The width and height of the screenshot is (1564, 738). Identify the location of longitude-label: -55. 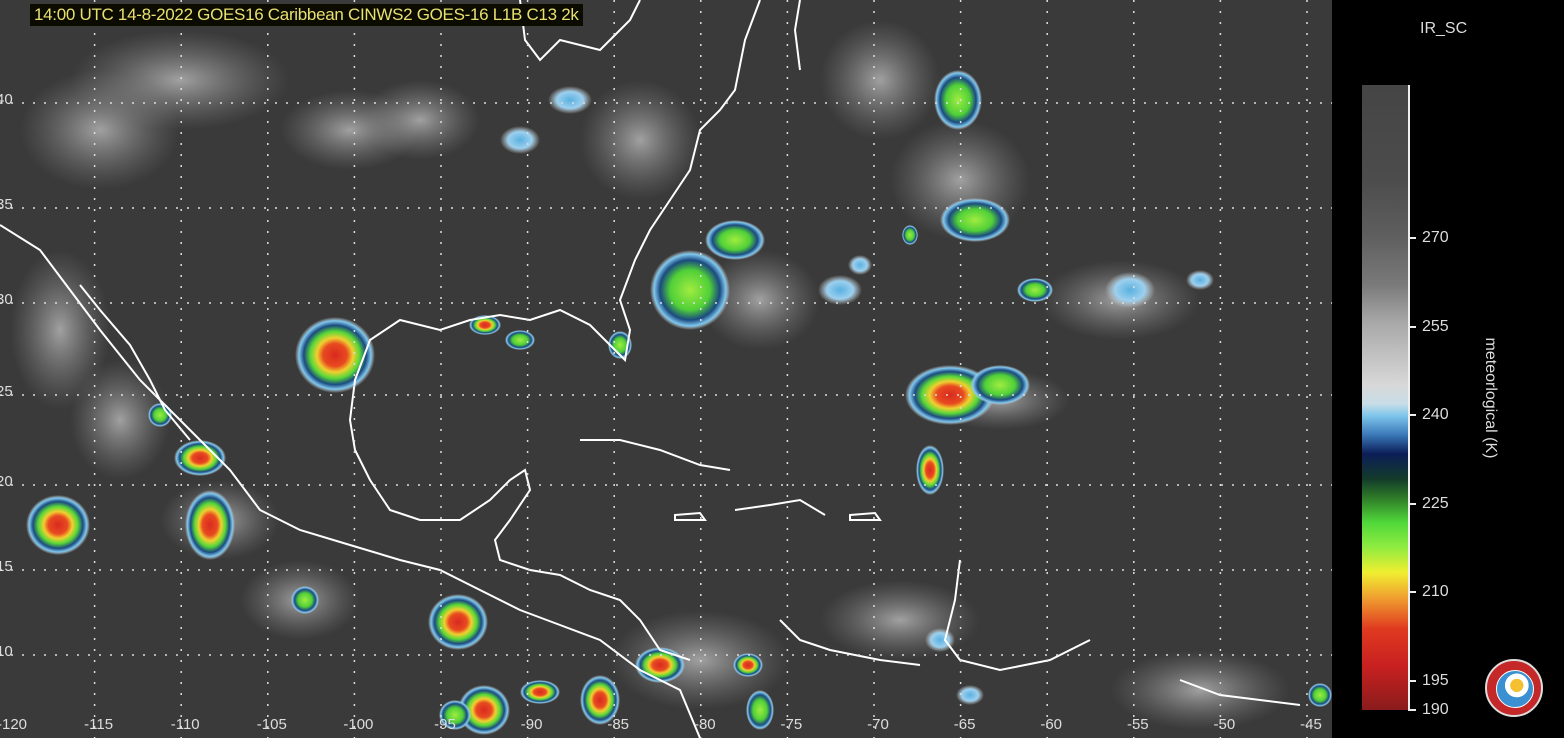
(1137, 724).